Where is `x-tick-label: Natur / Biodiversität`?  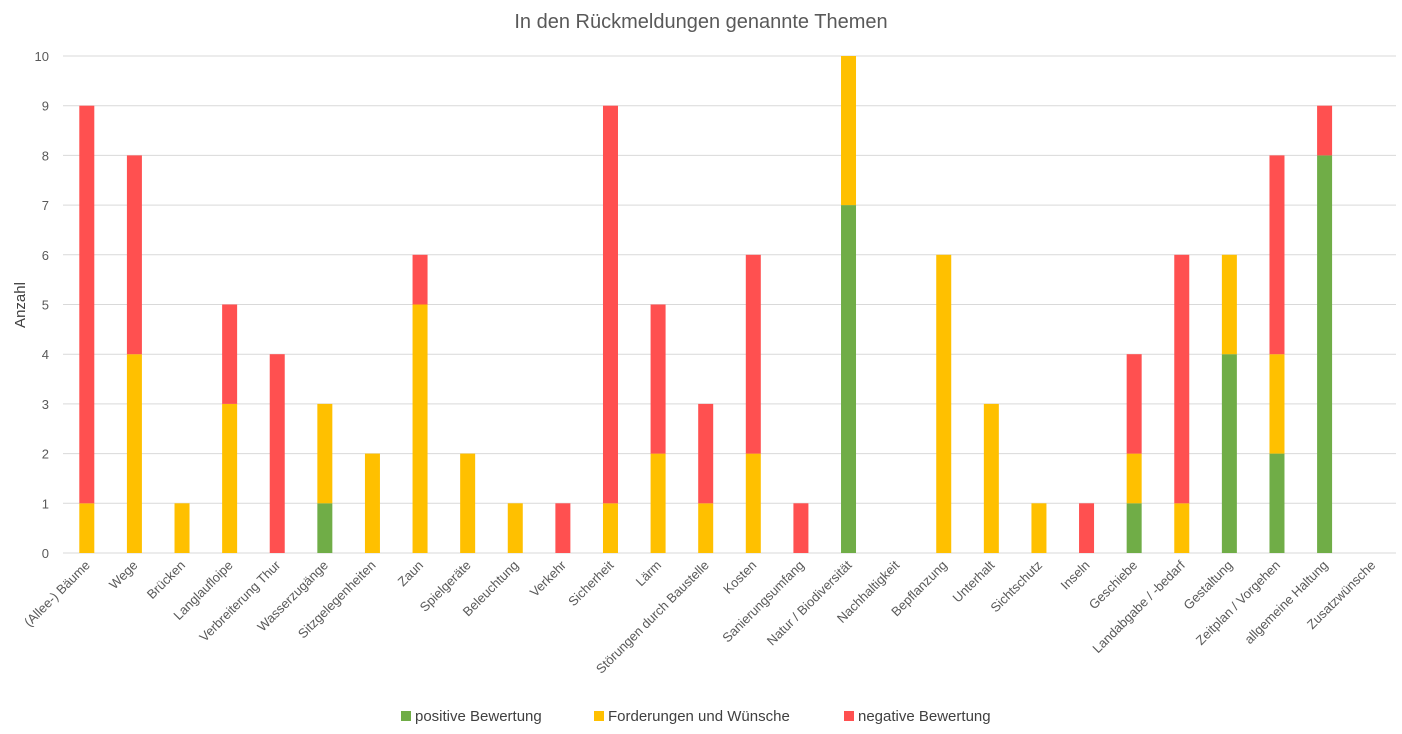 x-tick-label: Natur / Biodiversität is located at coordinates (809, 602).